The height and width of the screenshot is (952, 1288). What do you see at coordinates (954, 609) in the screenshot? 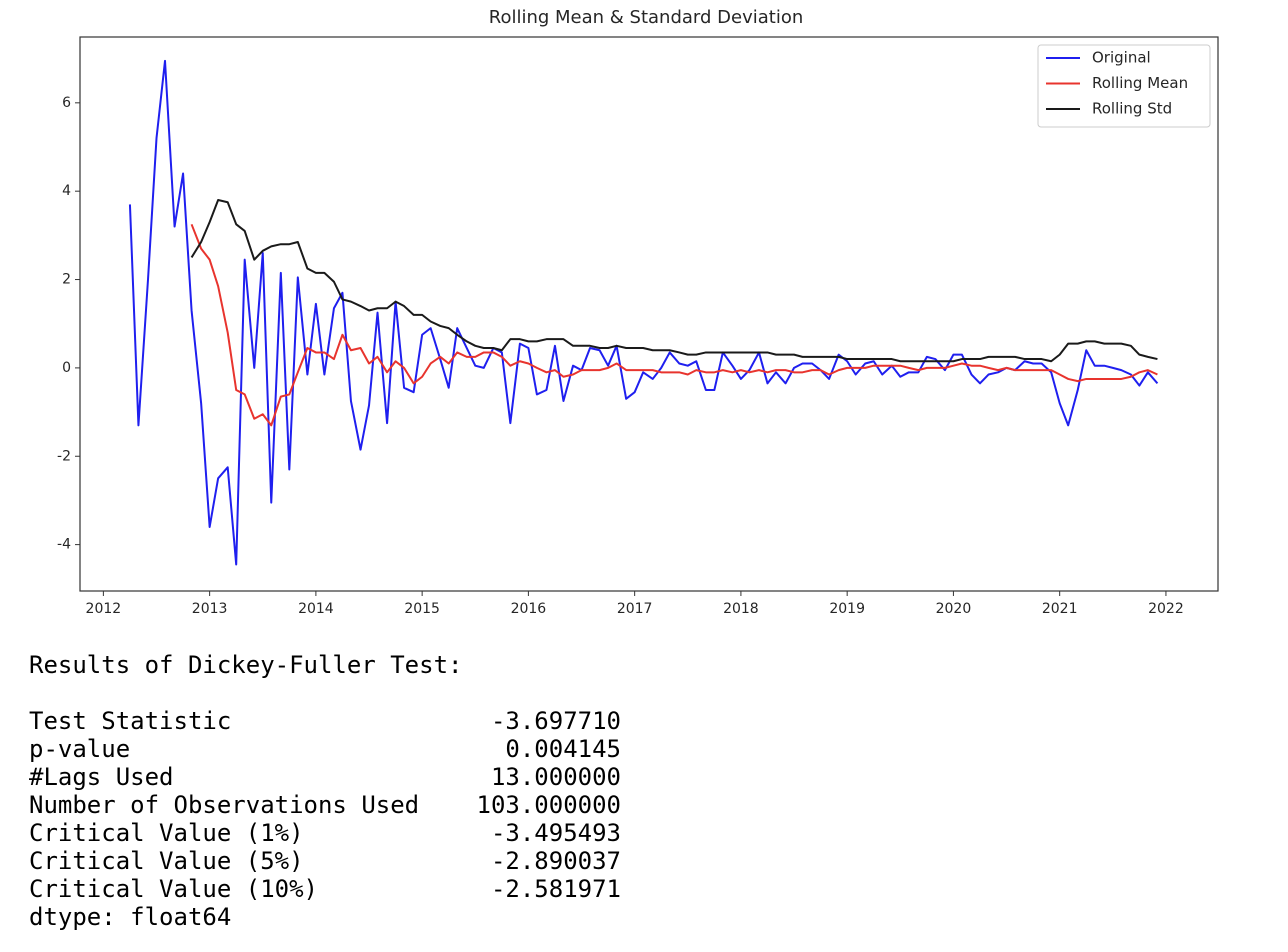
I see `x-tick-label: 2020` at bounding box center [954, 609].